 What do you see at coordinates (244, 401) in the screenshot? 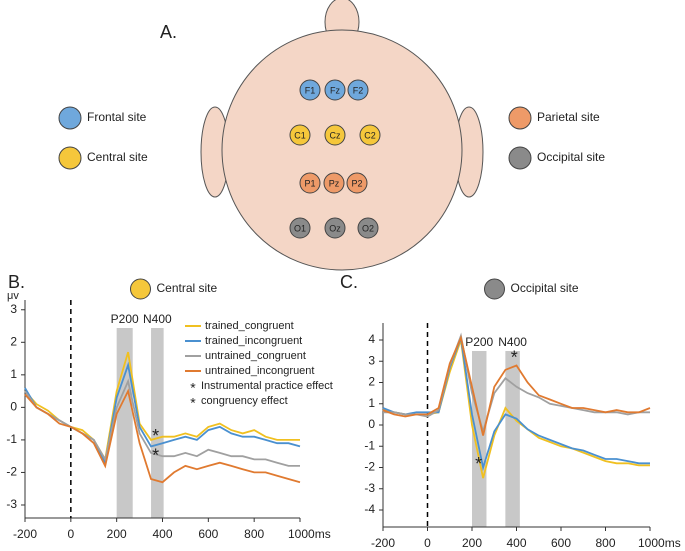
I see `legend-label: congruency effect` at bounding box center [244, 401].